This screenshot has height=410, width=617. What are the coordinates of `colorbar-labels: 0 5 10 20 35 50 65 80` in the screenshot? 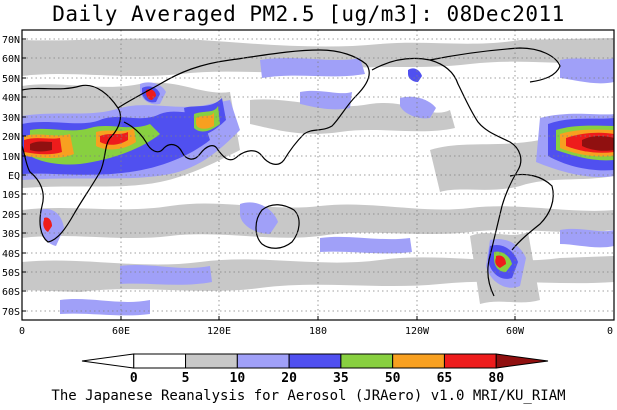 It's located at (317, 378).